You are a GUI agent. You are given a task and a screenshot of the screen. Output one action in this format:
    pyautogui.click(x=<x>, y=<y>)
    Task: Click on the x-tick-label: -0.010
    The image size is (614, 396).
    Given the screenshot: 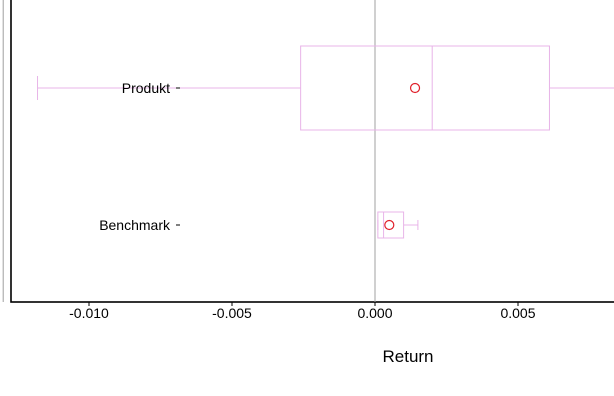 What is the action you would take?
    pyautogui.click(x=89, y=313)
    